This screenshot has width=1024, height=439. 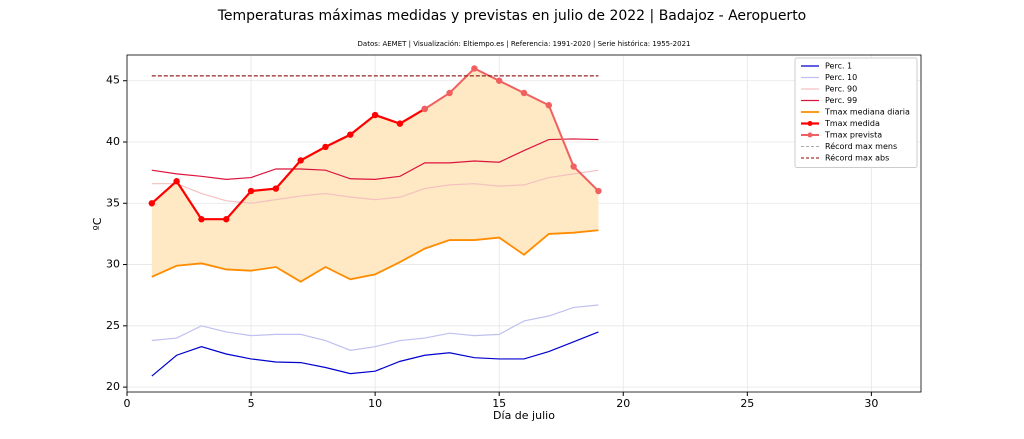 I want to click on y-tick-label: 30, so click(x=113, y=264).